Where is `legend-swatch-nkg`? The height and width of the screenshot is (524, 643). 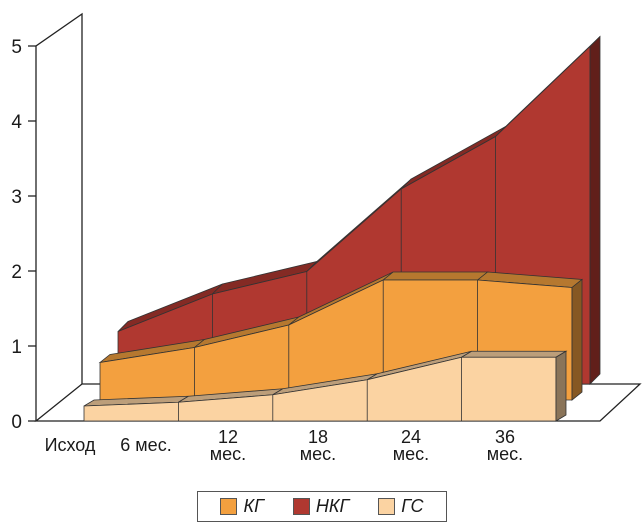
legend-swatch-nkg is located at coordinates (301, 506).